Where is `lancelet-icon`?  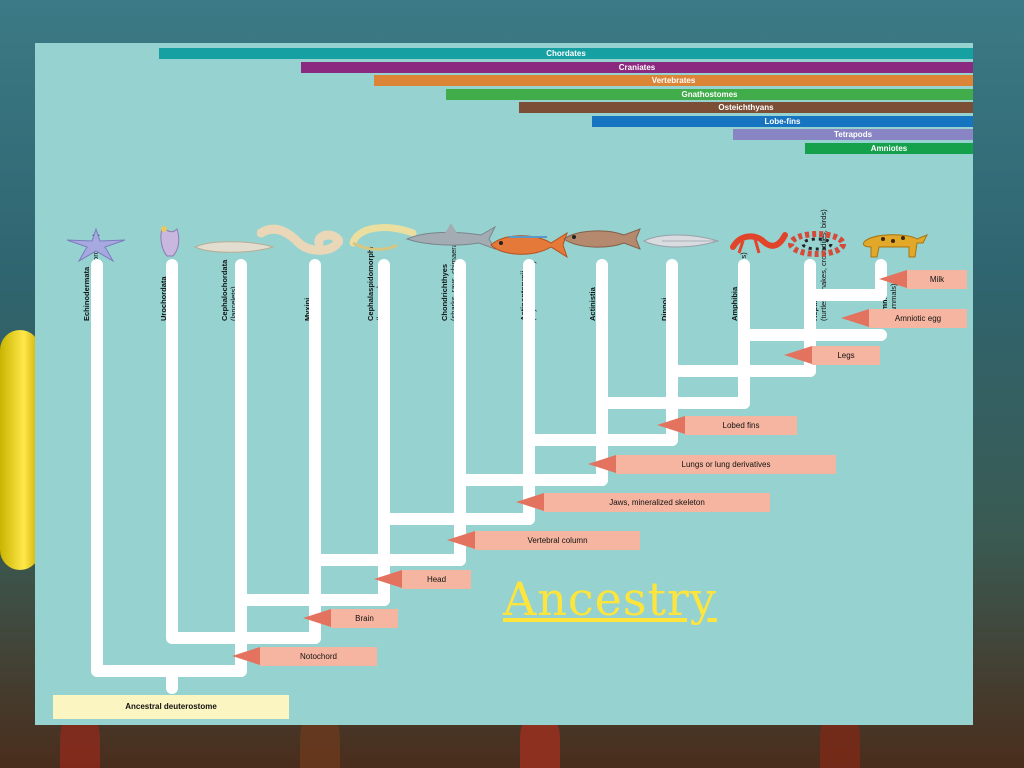 lancelet-icon is located at coordinates (234, 247).